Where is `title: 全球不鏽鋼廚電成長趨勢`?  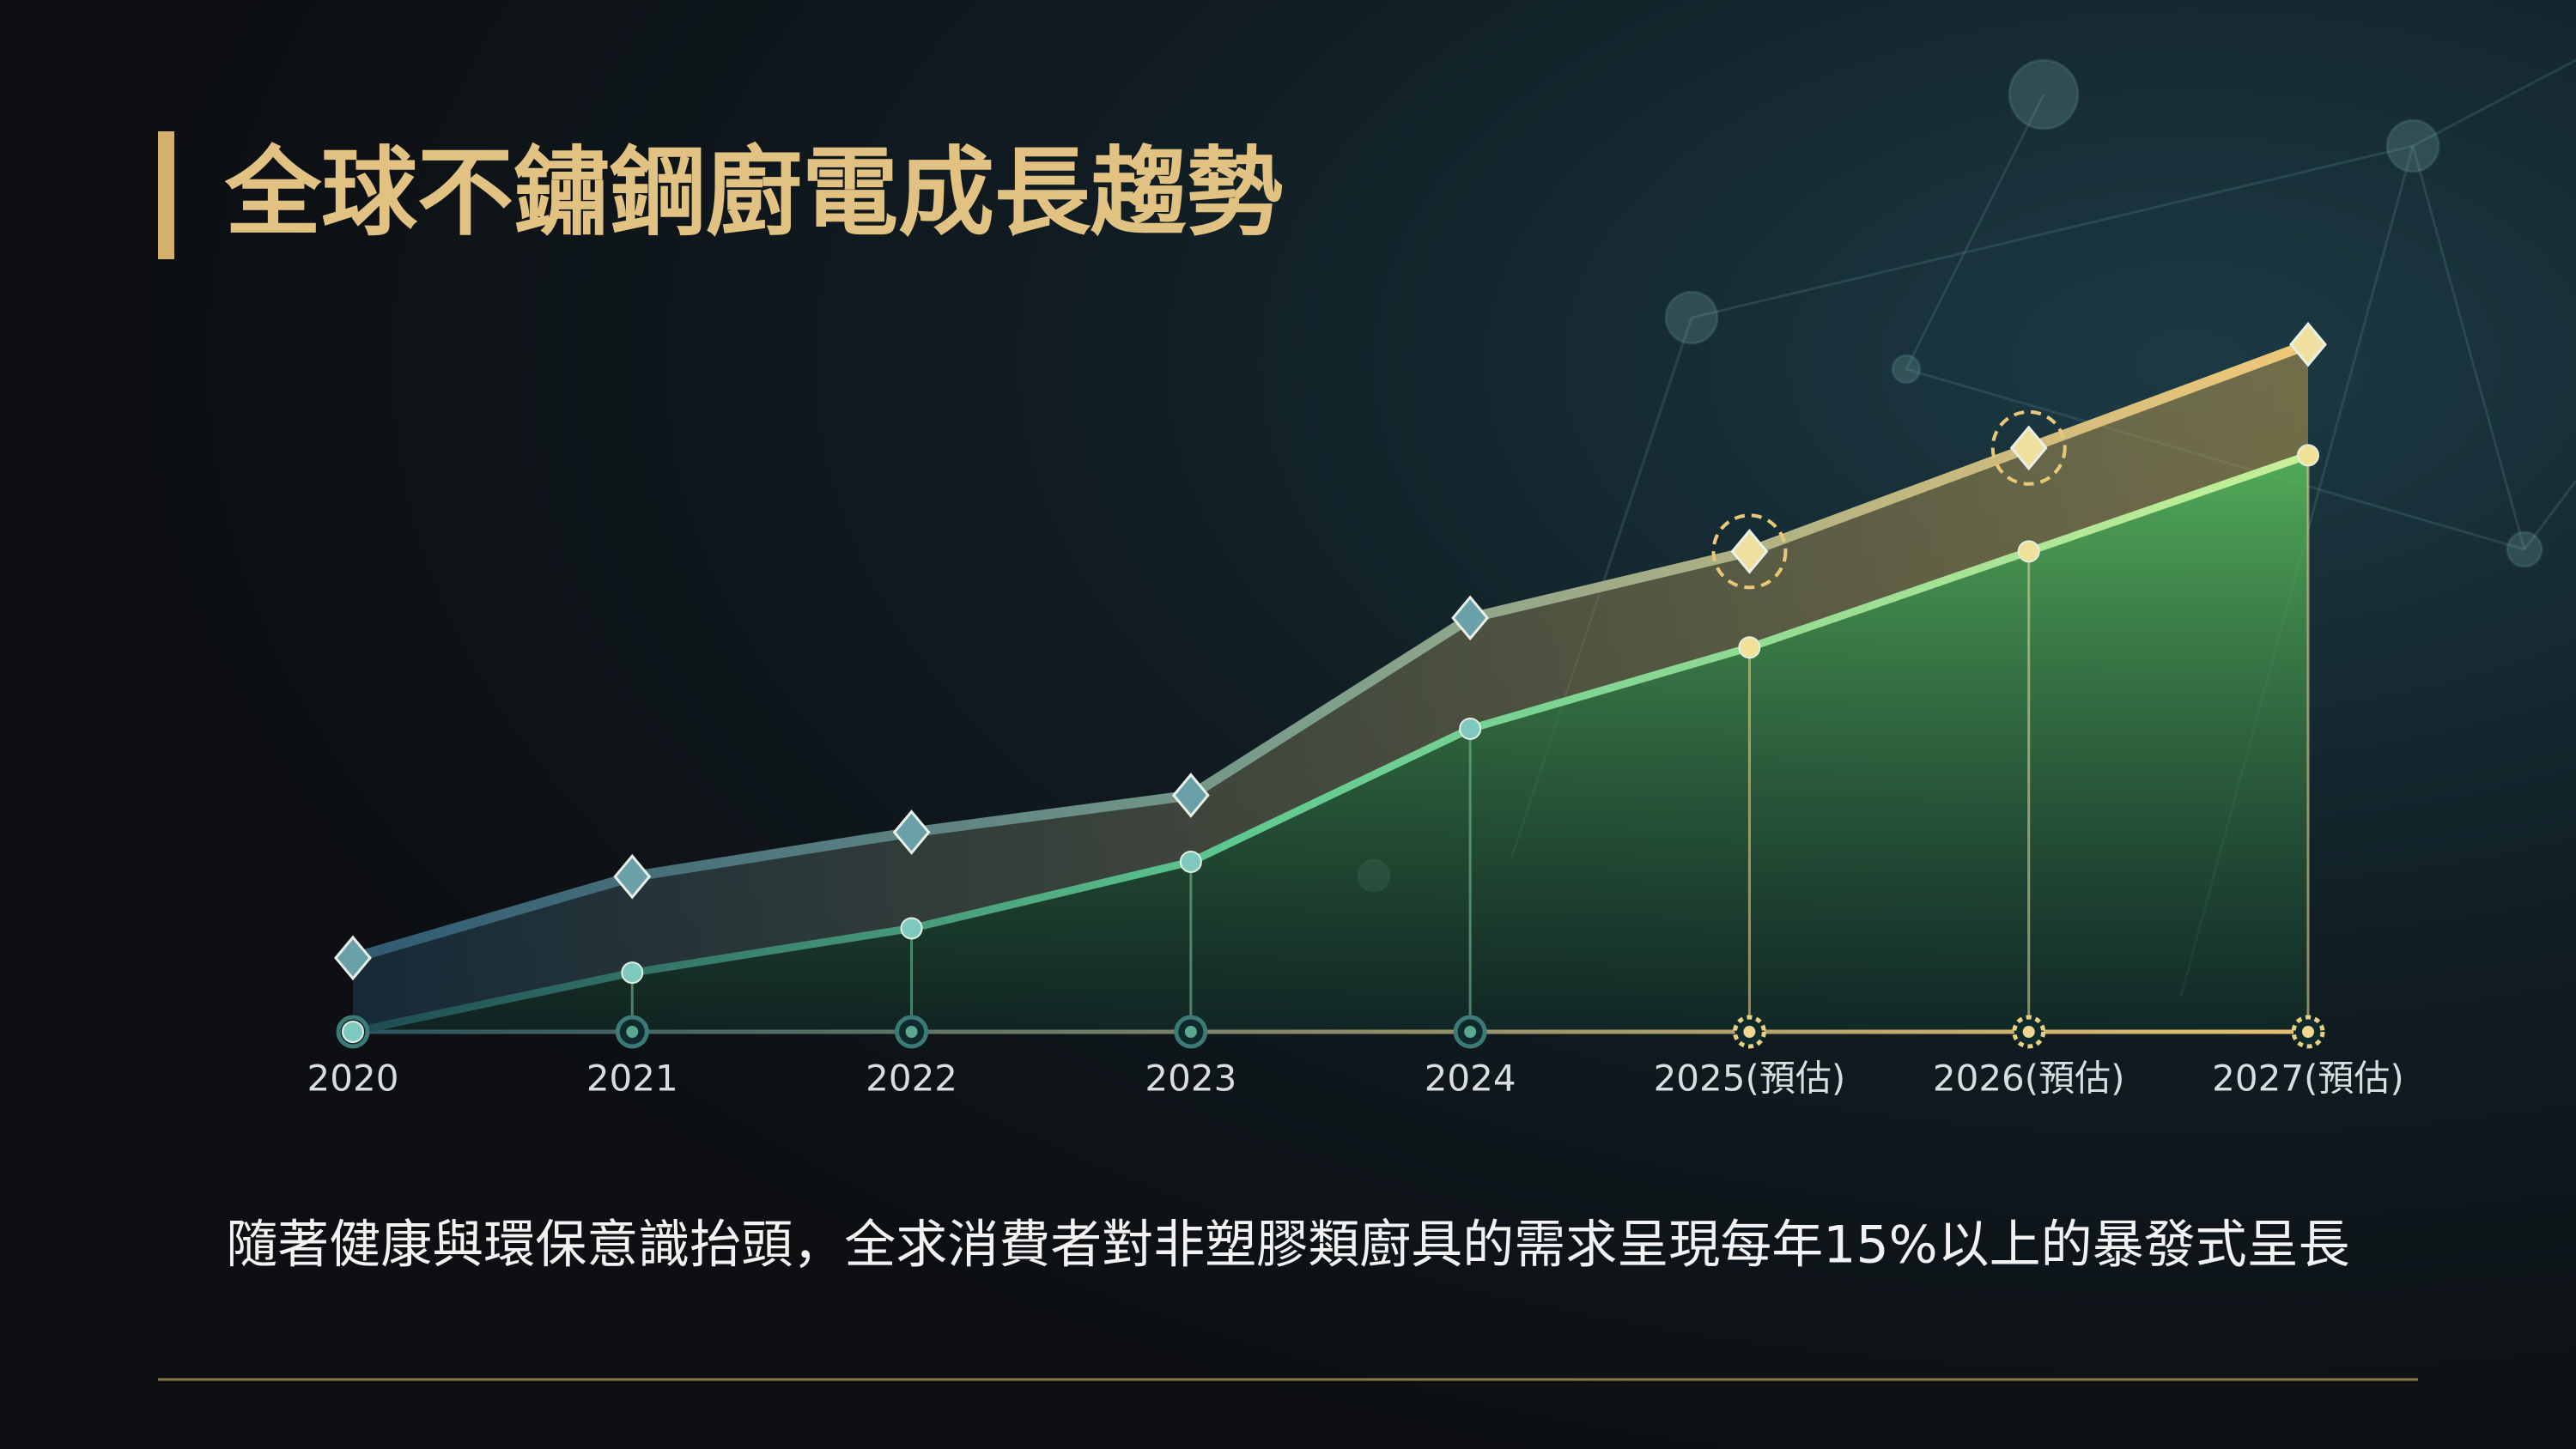
title: 全球不鏽鋼廚電成長趨勢 is located at coordinates (753, 193).